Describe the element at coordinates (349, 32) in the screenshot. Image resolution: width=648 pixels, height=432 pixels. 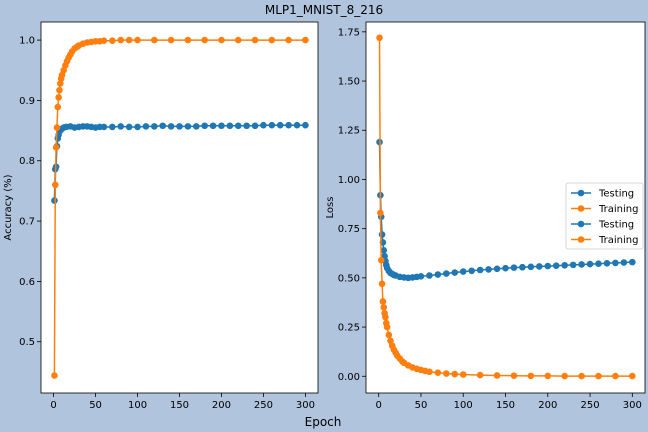
I see `y-tick-label: 1.75` at that location.